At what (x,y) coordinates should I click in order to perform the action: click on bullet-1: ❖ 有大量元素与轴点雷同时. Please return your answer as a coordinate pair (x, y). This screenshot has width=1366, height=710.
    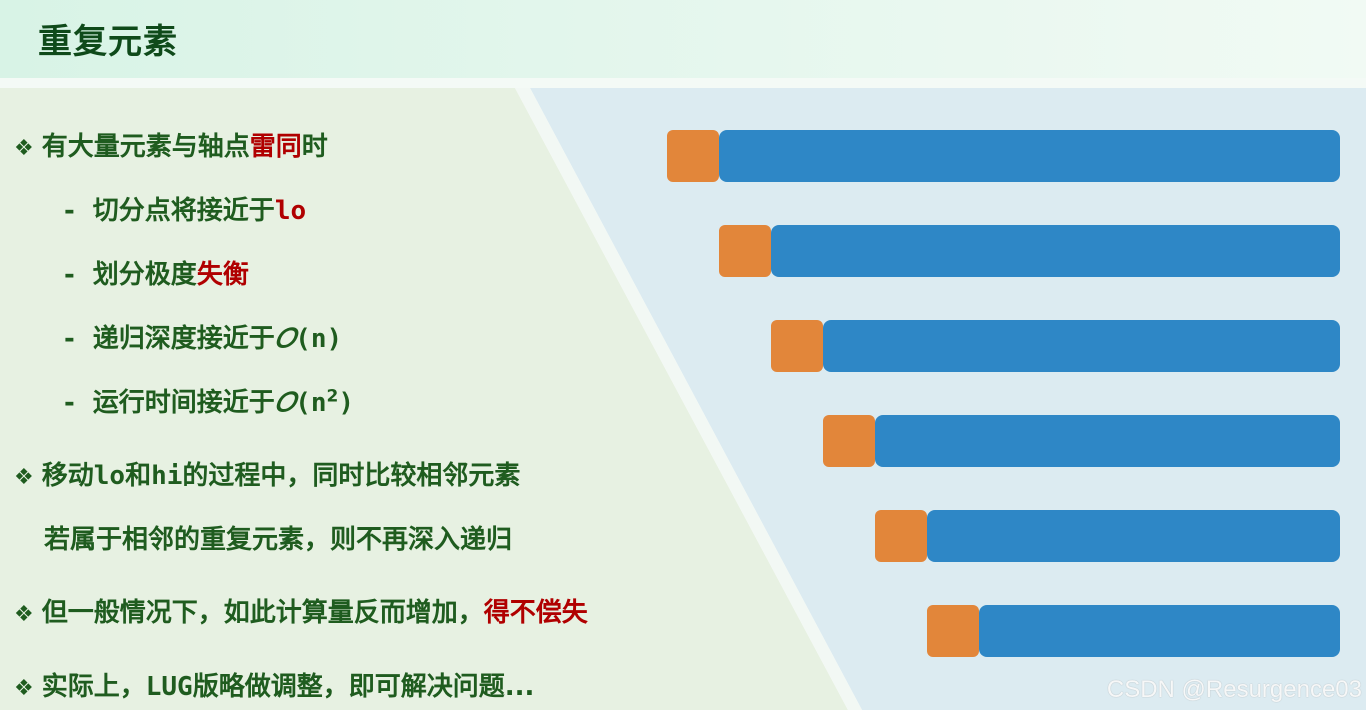
    Looking at the image, I should click on (171, 147).